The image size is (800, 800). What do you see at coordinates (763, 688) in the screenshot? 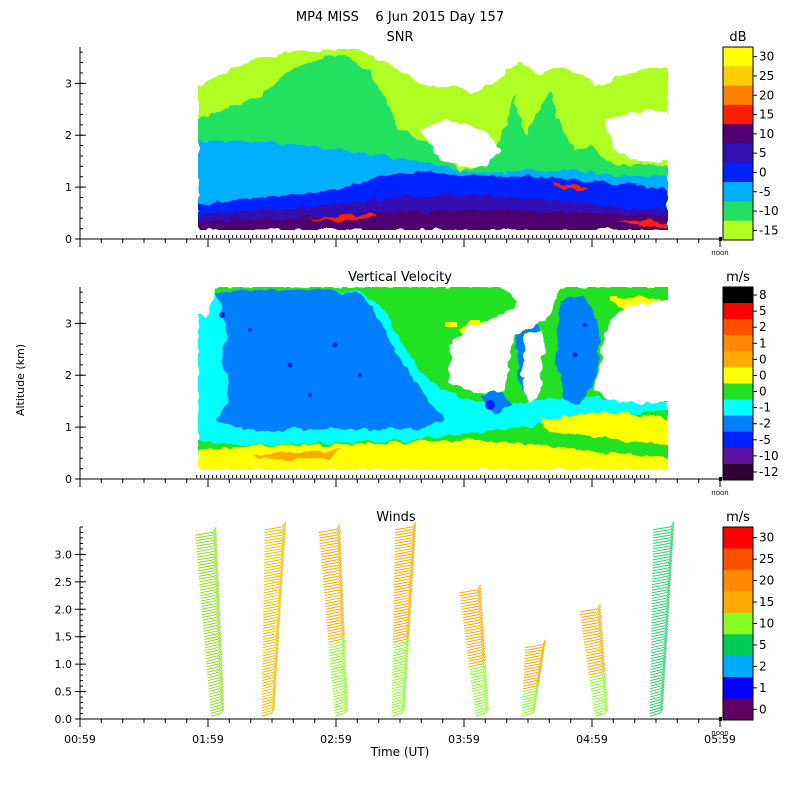
I see `colorbar-label: 1` at bounding box center [763, 688].